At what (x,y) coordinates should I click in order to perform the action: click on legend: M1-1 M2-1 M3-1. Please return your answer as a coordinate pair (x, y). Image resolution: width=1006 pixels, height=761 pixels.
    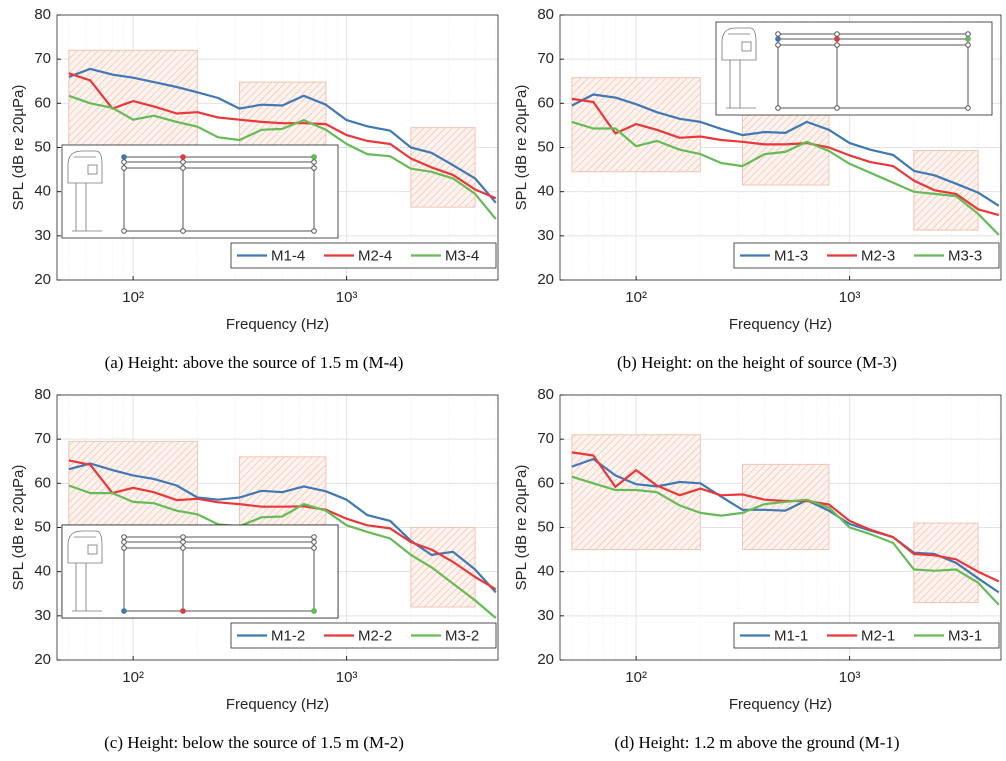
    Looking at the image, I should click on (866, 635).